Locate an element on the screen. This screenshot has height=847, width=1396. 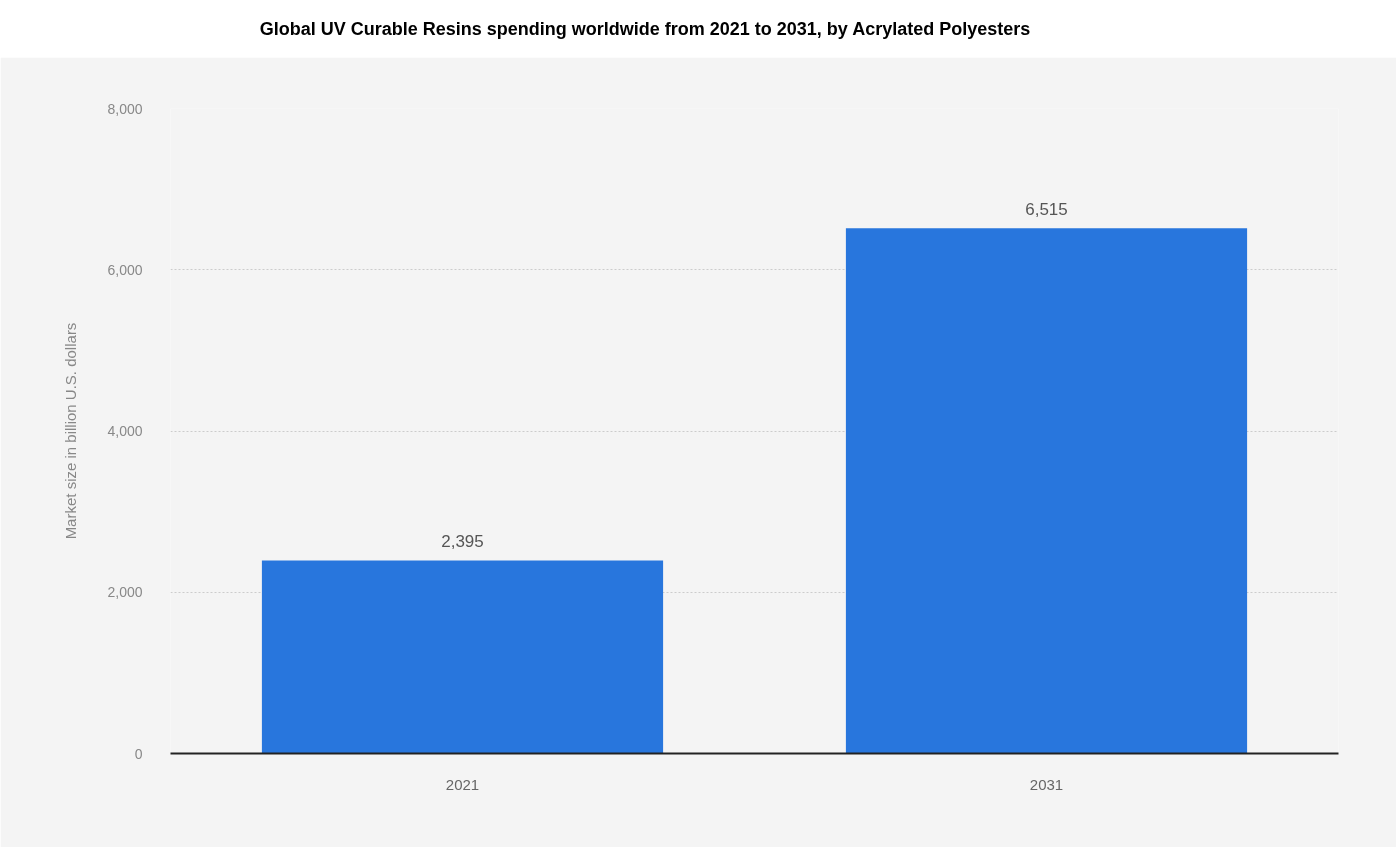
data-label: 6,515 is located at coordinates (1046, 210).